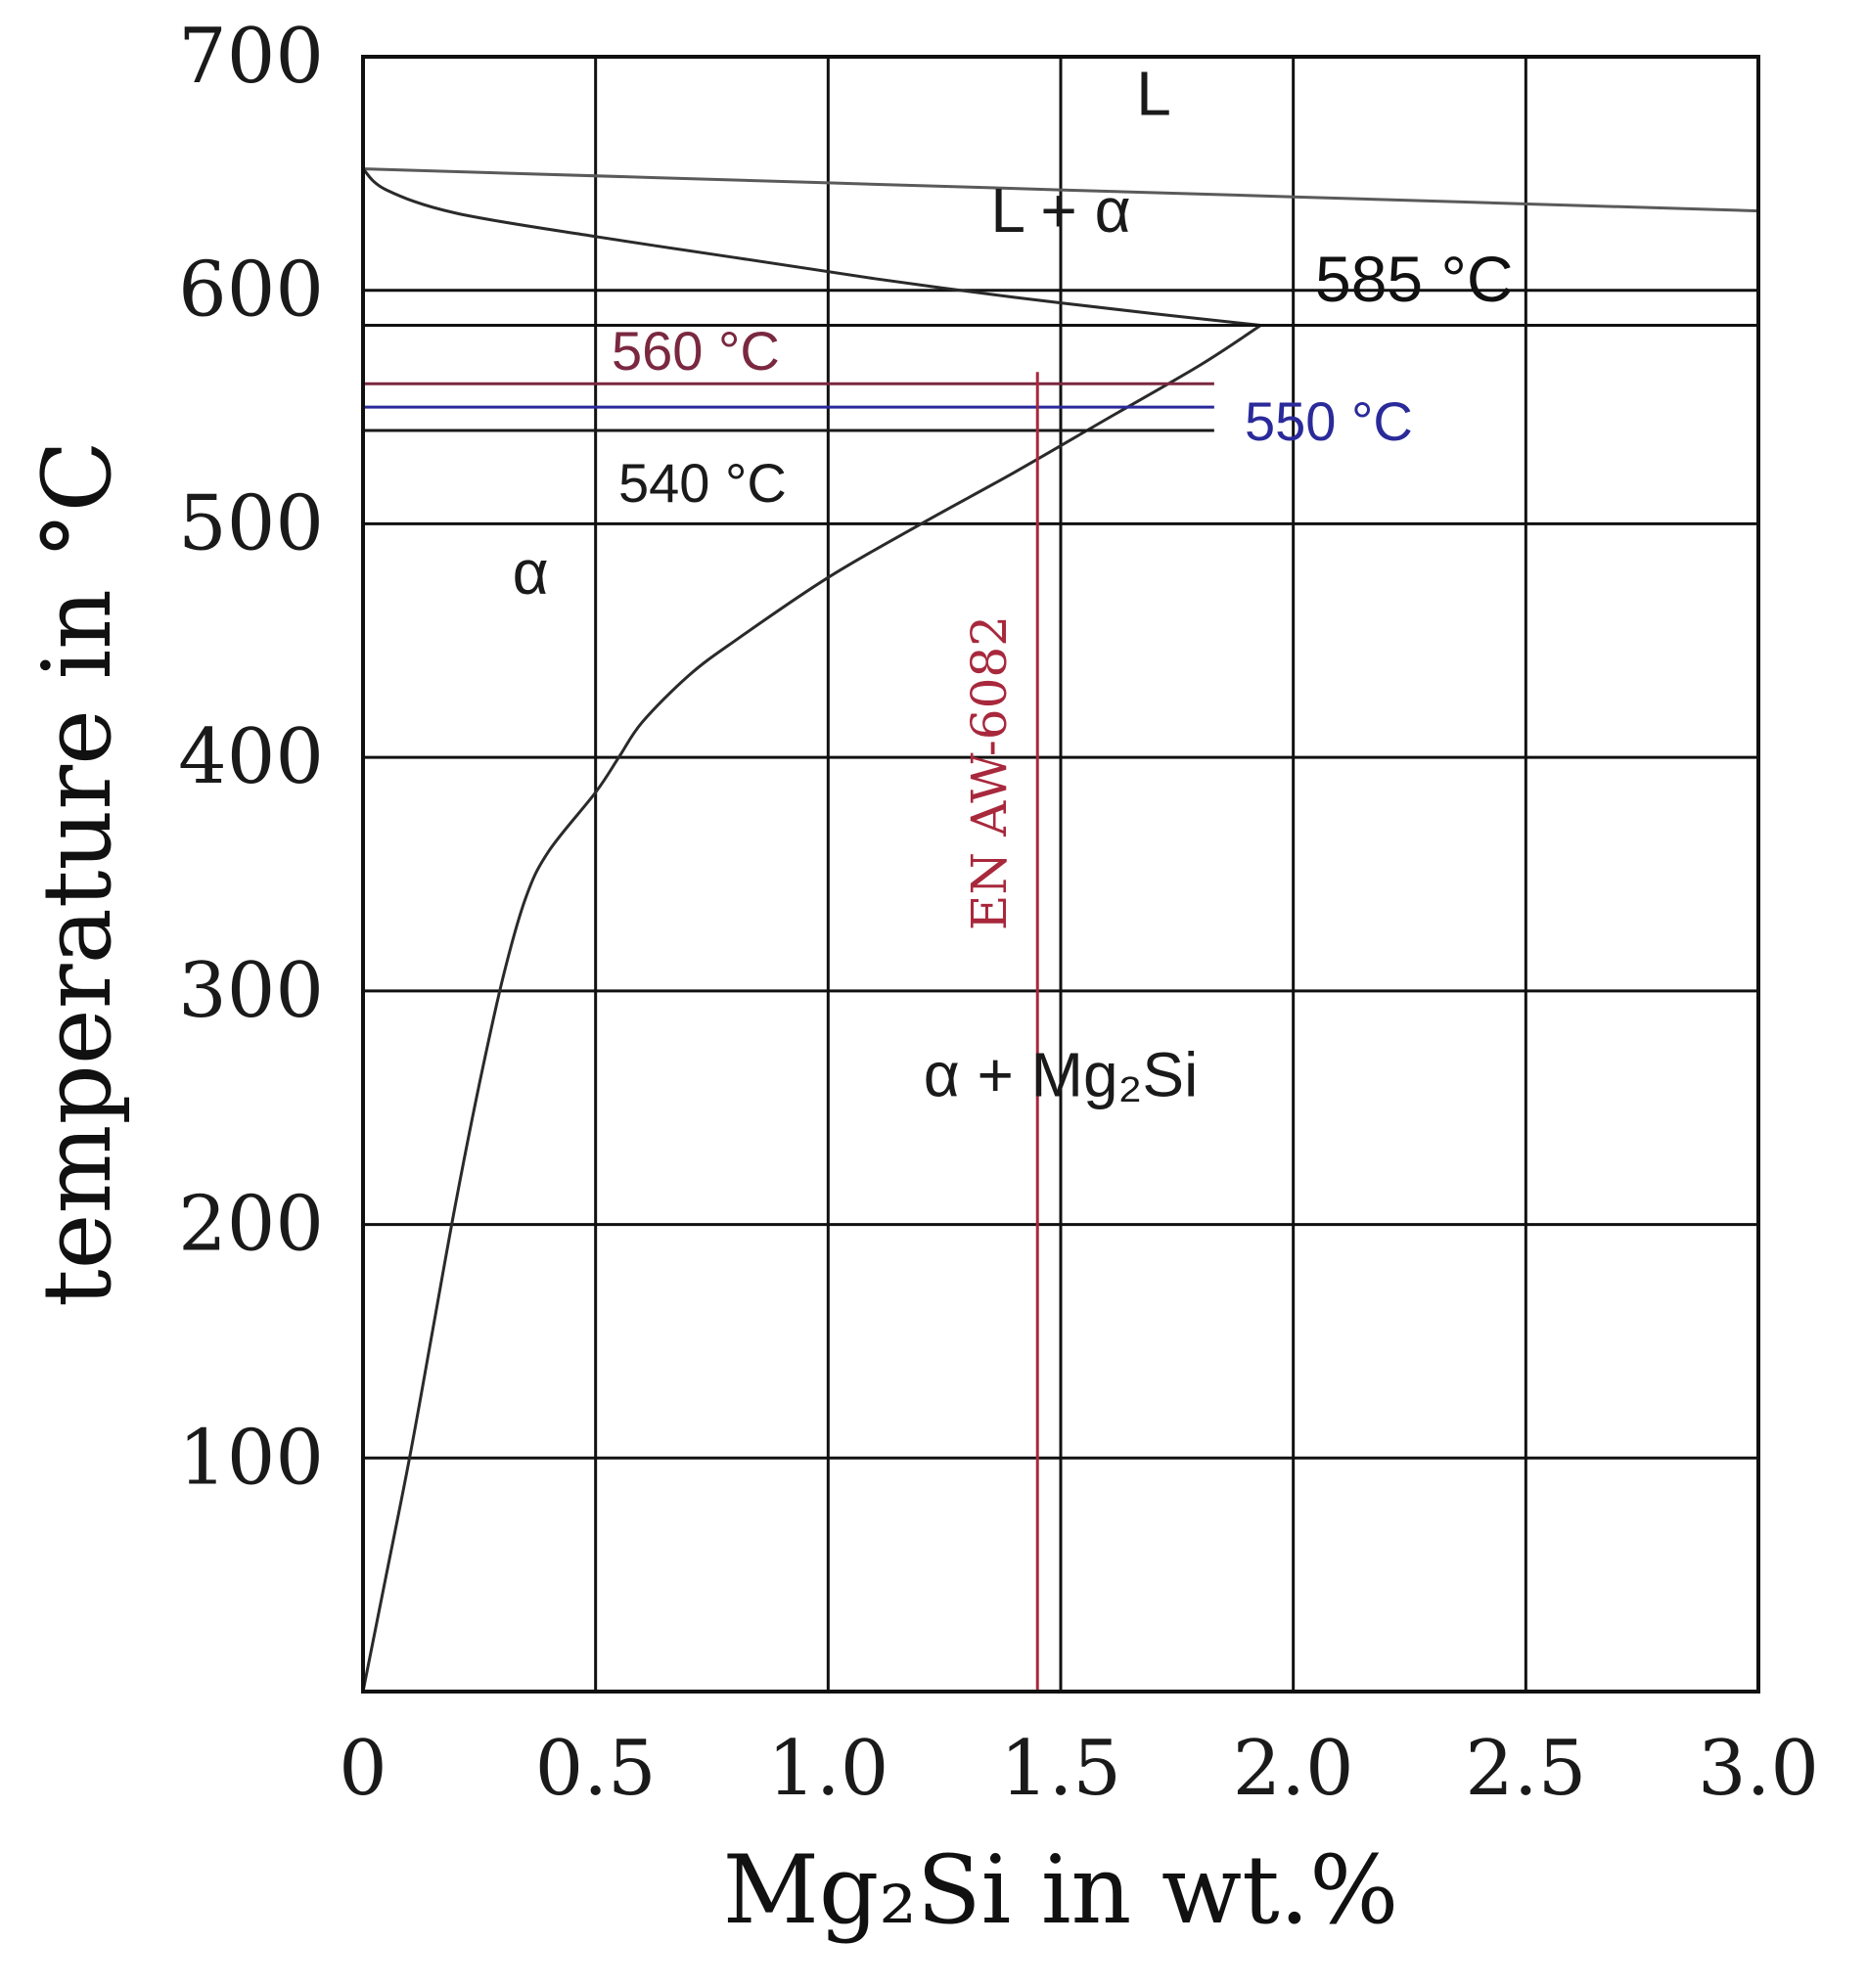  I want to click on x-tick-label: 1.0, so click(827, 1769).